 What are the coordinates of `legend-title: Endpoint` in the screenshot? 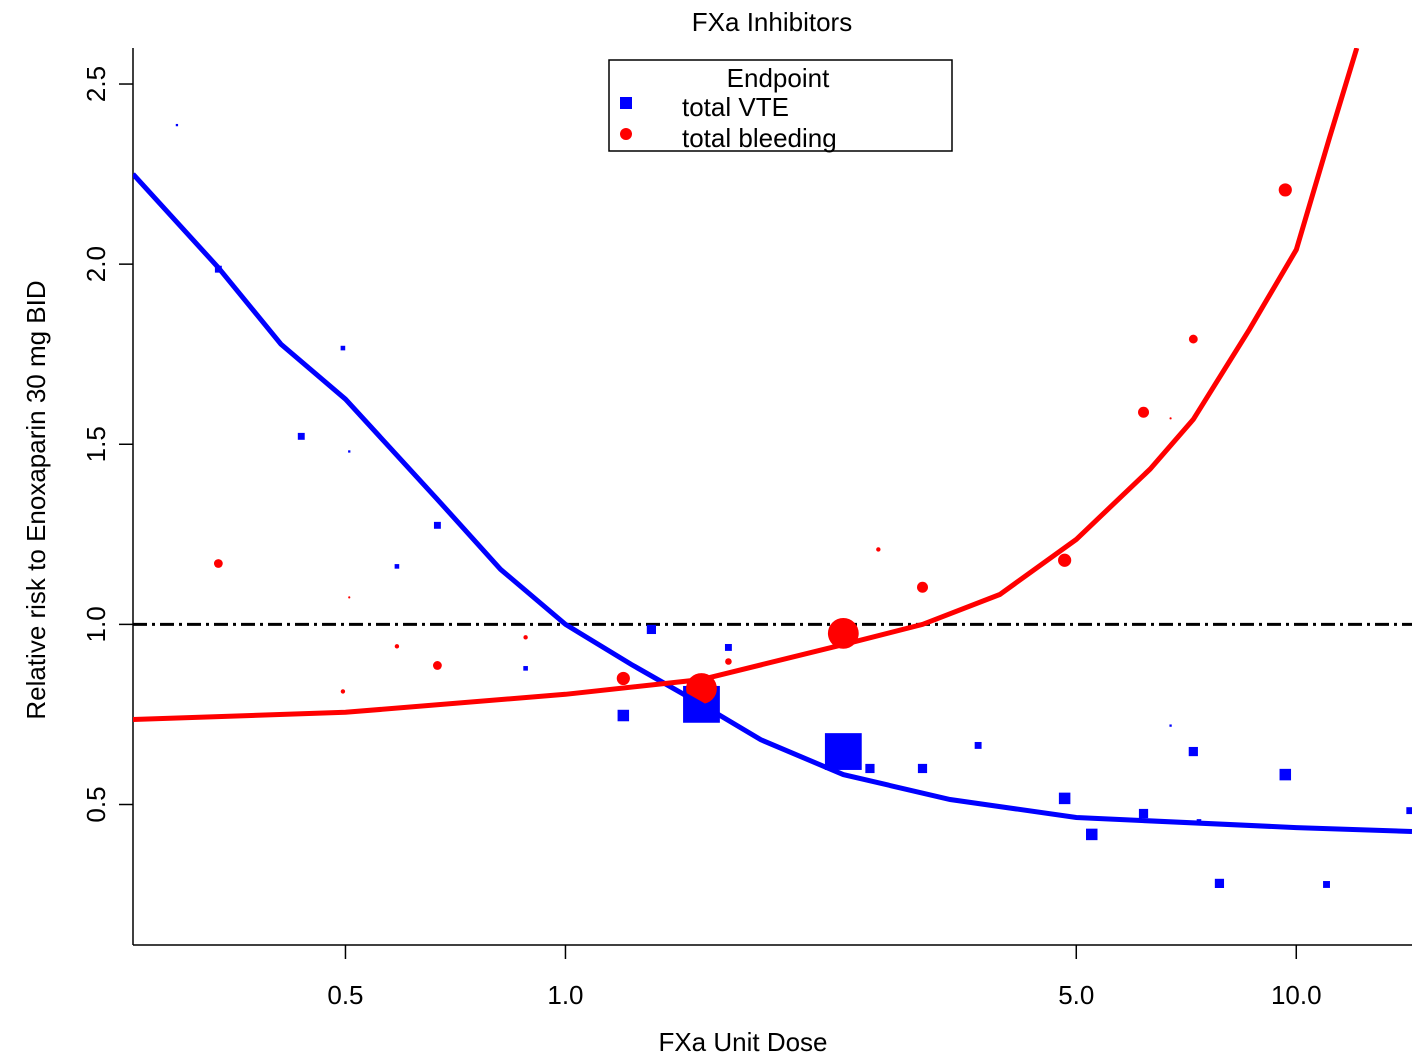 It's located at (778, 78).